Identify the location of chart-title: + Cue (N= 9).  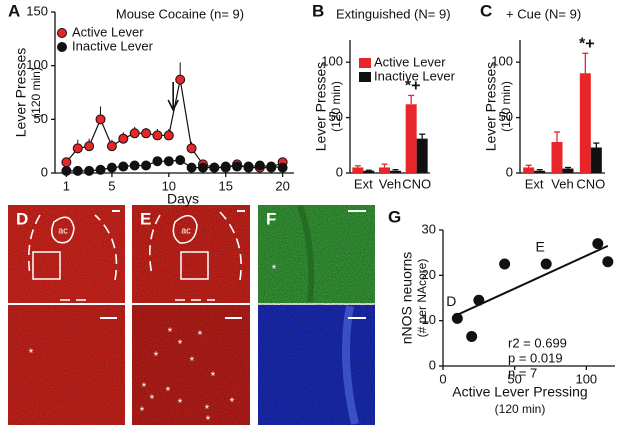
(543, 13).